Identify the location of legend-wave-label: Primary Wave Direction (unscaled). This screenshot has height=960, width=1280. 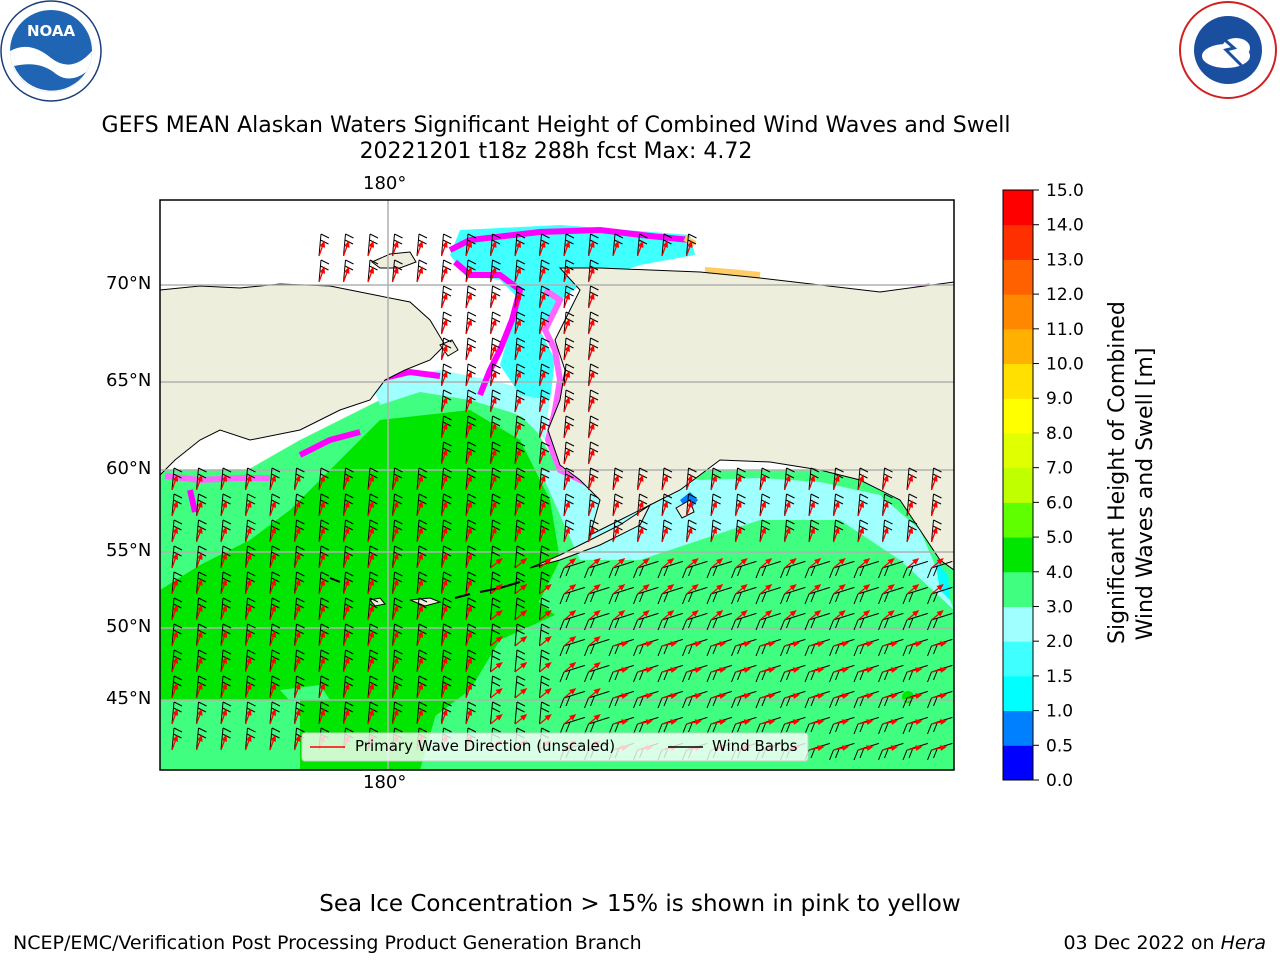
(485, 746).